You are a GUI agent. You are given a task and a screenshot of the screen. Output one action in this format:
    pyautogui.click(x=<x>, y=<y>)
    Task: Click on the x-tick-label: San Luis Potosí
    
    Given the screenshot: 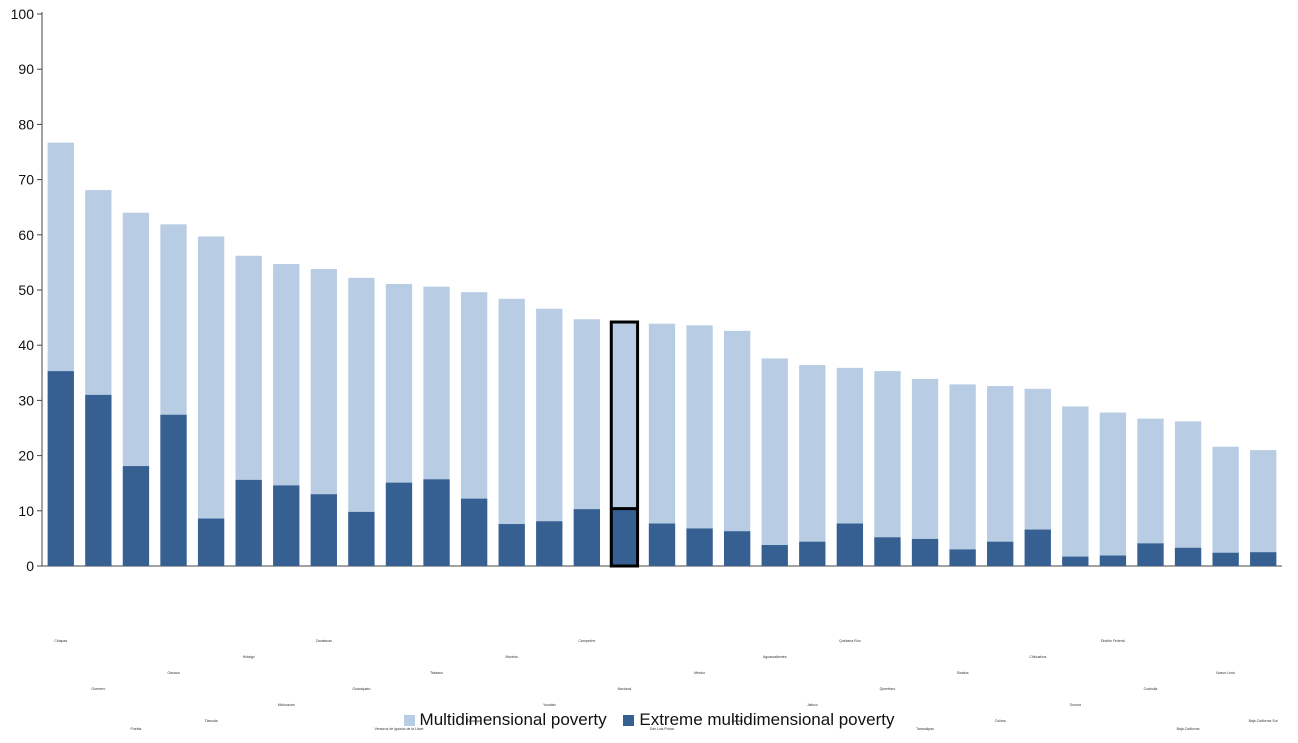 What is the action you would take?
    pyautogui.click(x=662, y=729)
    